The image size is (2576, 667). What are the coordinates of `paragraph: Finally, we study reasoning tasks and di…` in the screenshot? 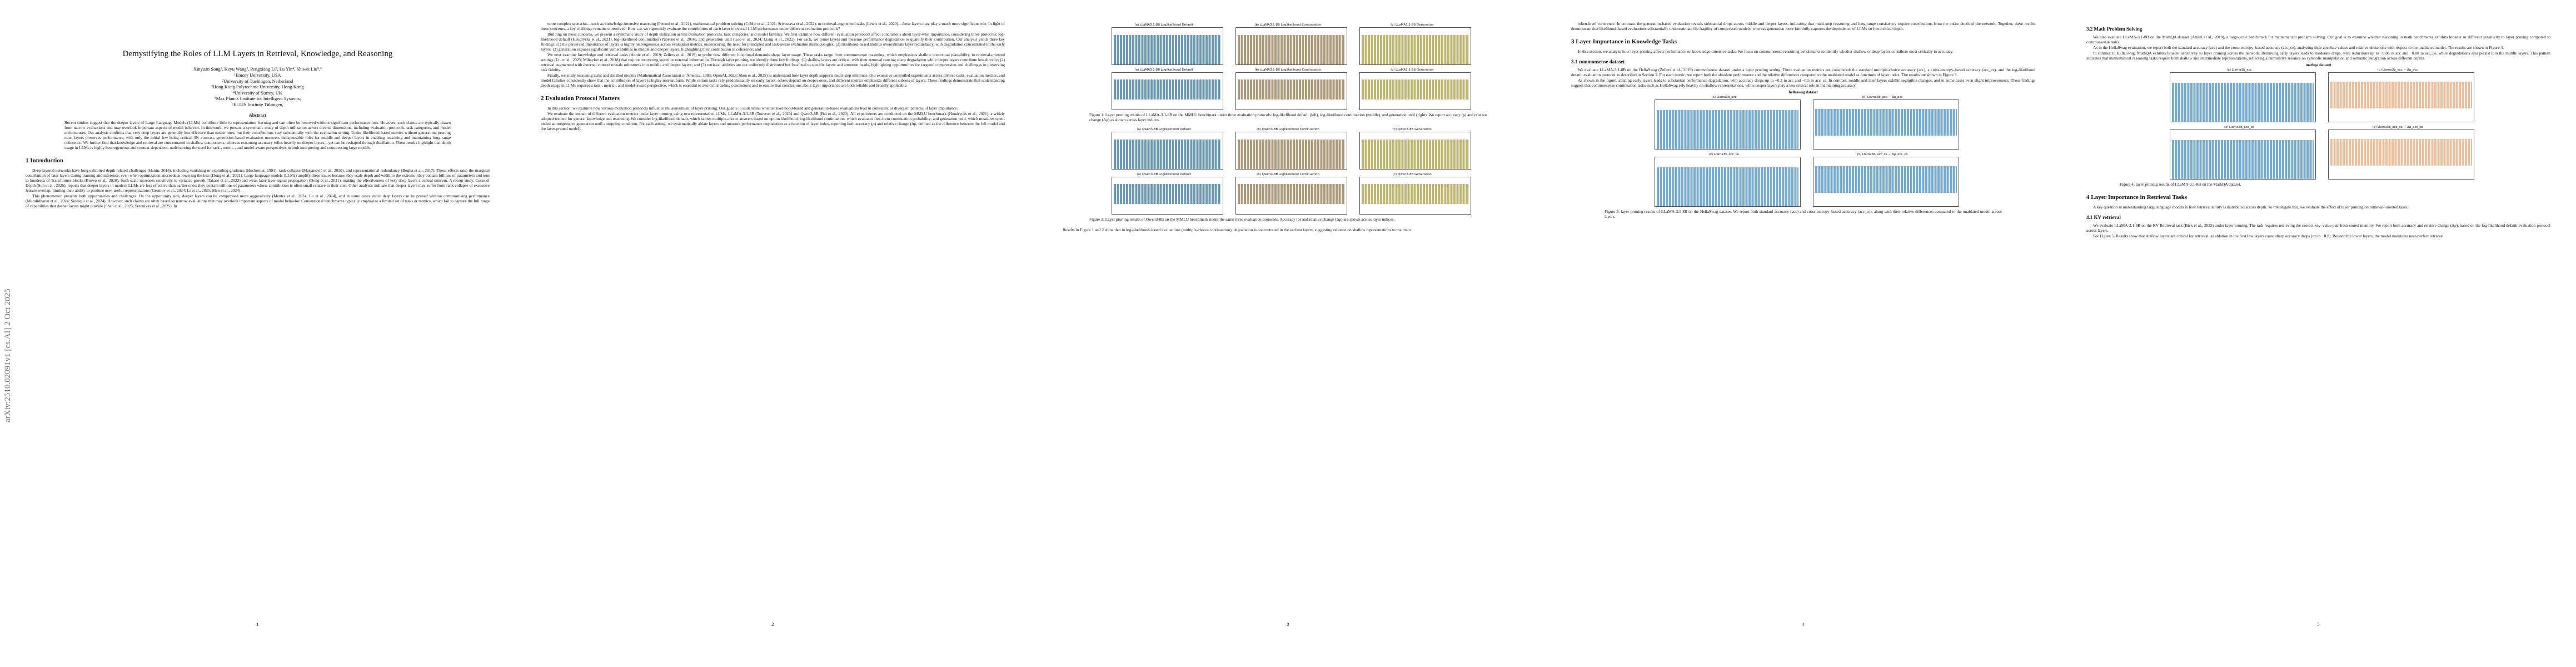 It's located at (773, 80).